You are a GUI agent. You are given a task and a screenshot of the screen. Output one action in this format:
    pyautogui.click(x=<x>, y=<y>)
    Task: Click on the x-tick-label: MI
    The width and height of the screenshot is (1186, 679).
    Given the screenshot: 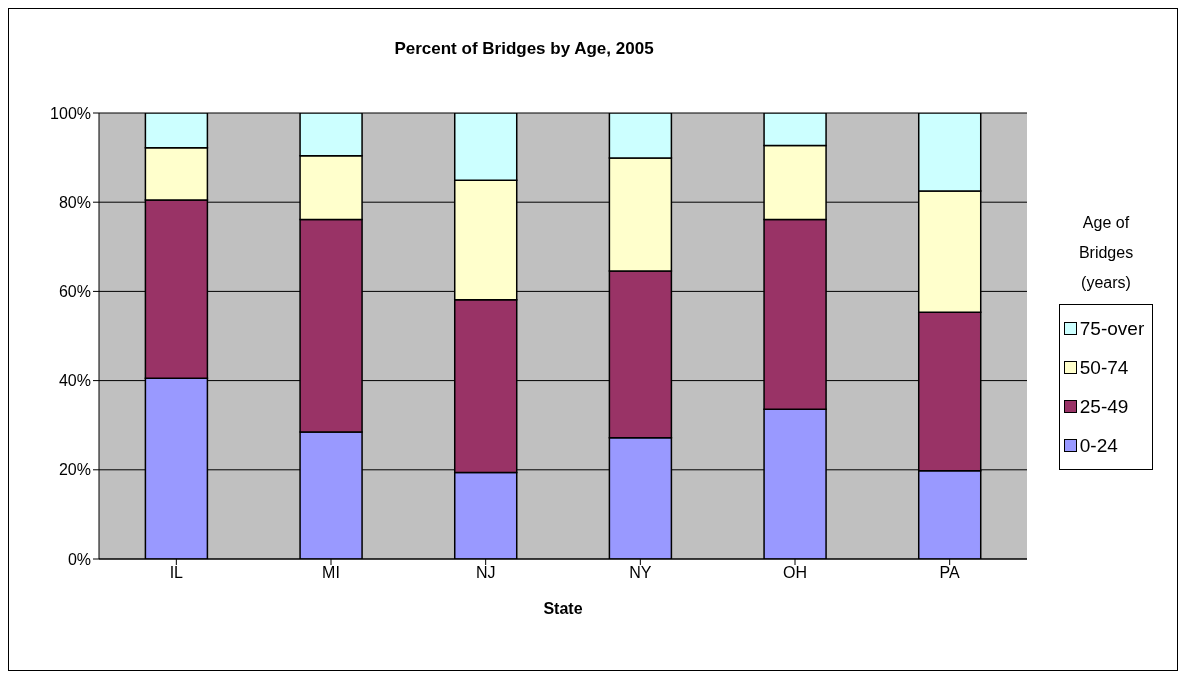 What is the action you would take?
    pyautogui.click(x=331, y=573)
    